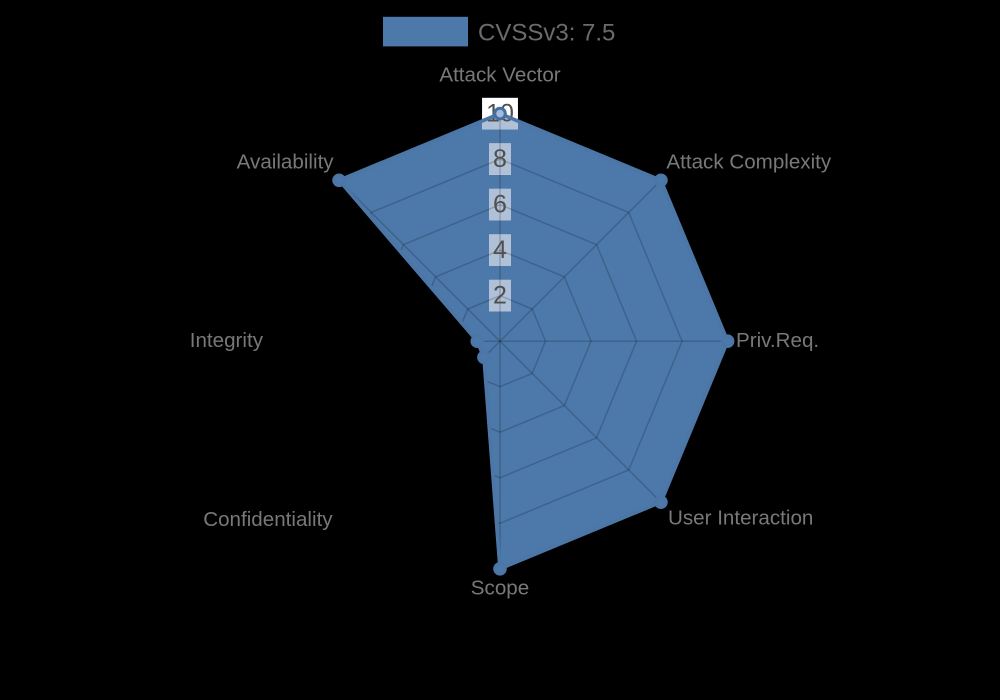 The width and height of the screenshot is (1000, 700). Describe the element at coordinates (740, 518) in the screenshot. I see `svg-text: User Interaction` at that location.